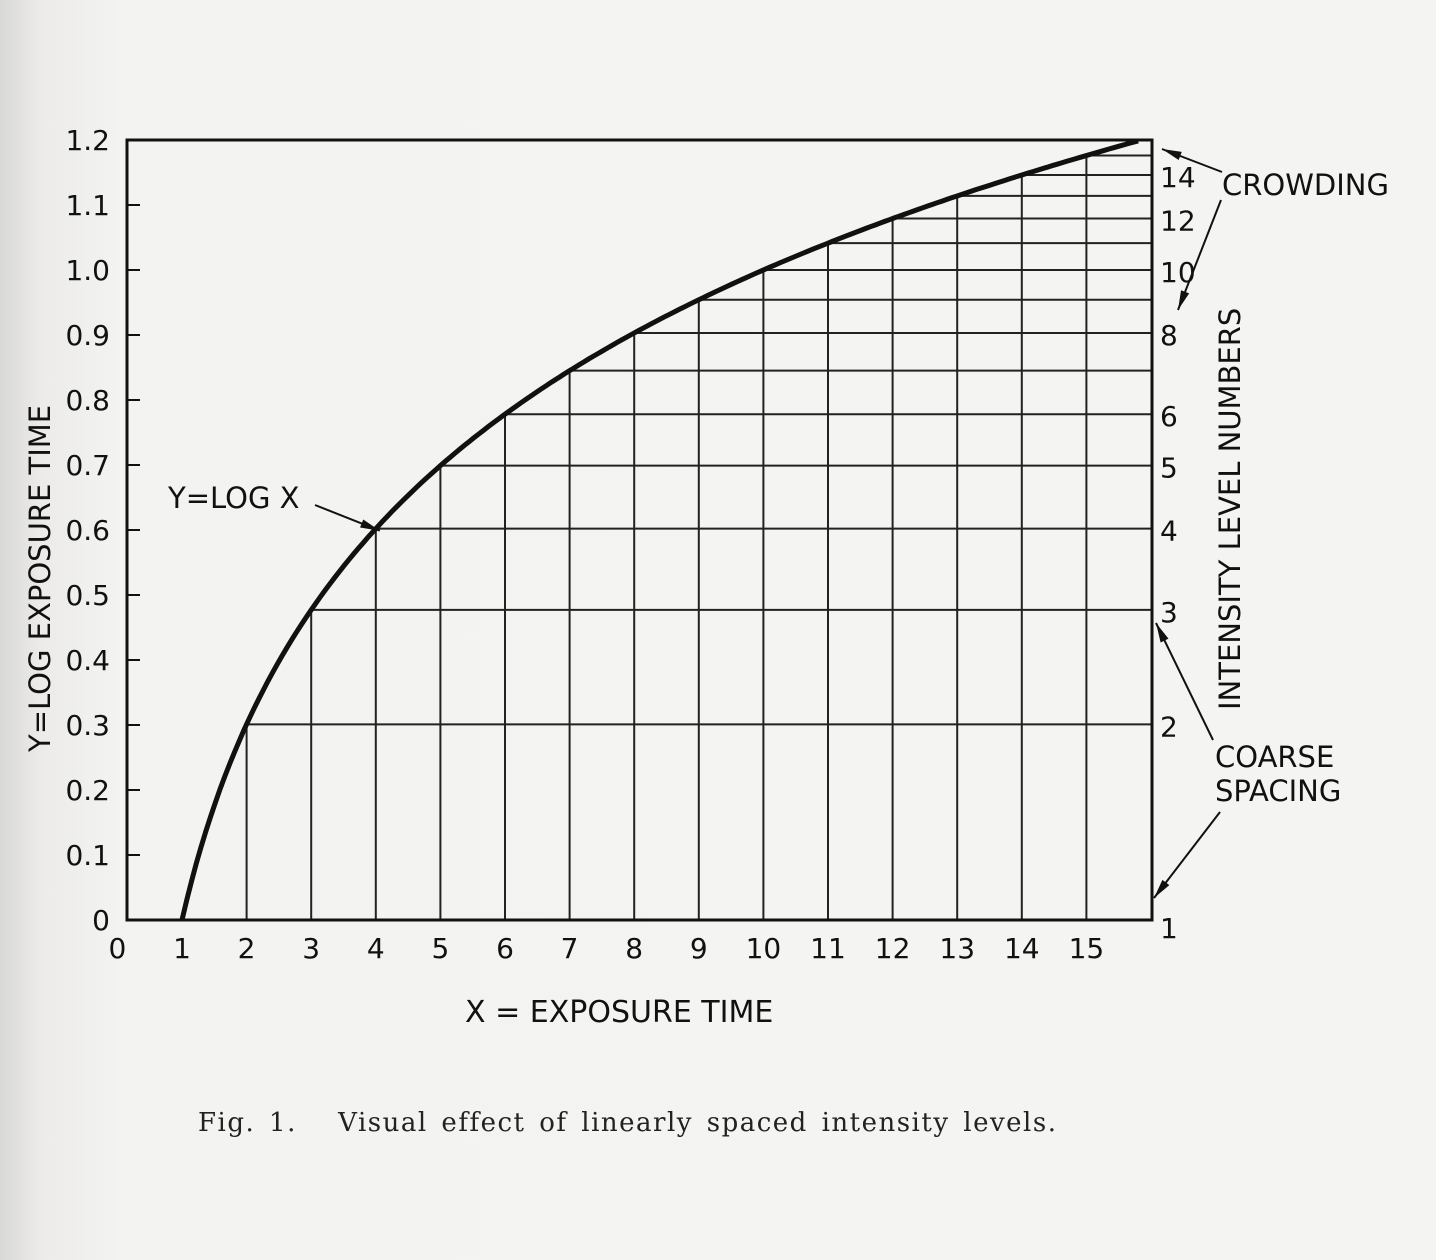 This screenshot has width=1436, height=1260. I want to click on x-tick-label: 14, so click(1022, 948).